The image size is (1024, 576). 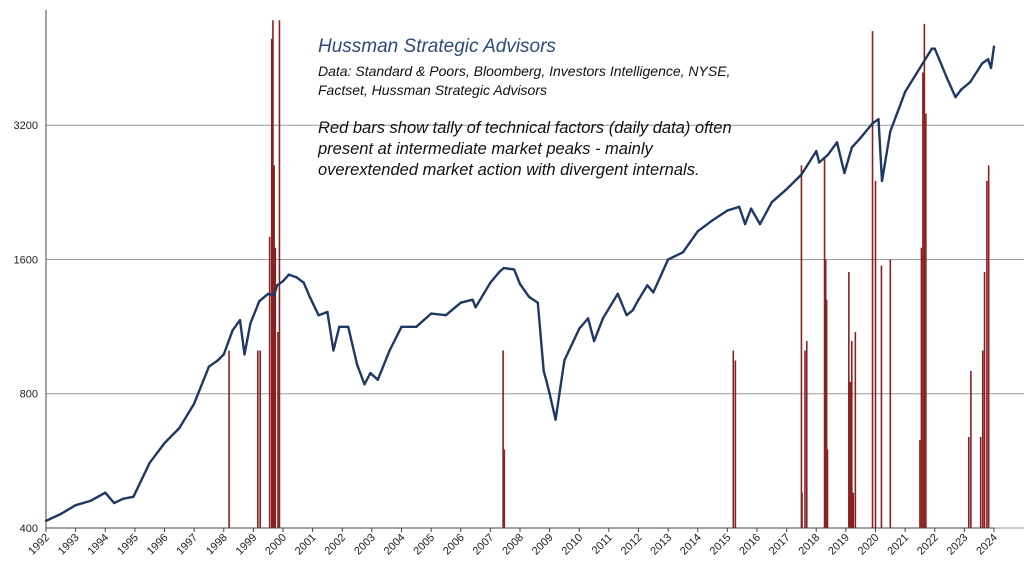 I want to click on y-tick-label: 400, so click(x=29, y=529).